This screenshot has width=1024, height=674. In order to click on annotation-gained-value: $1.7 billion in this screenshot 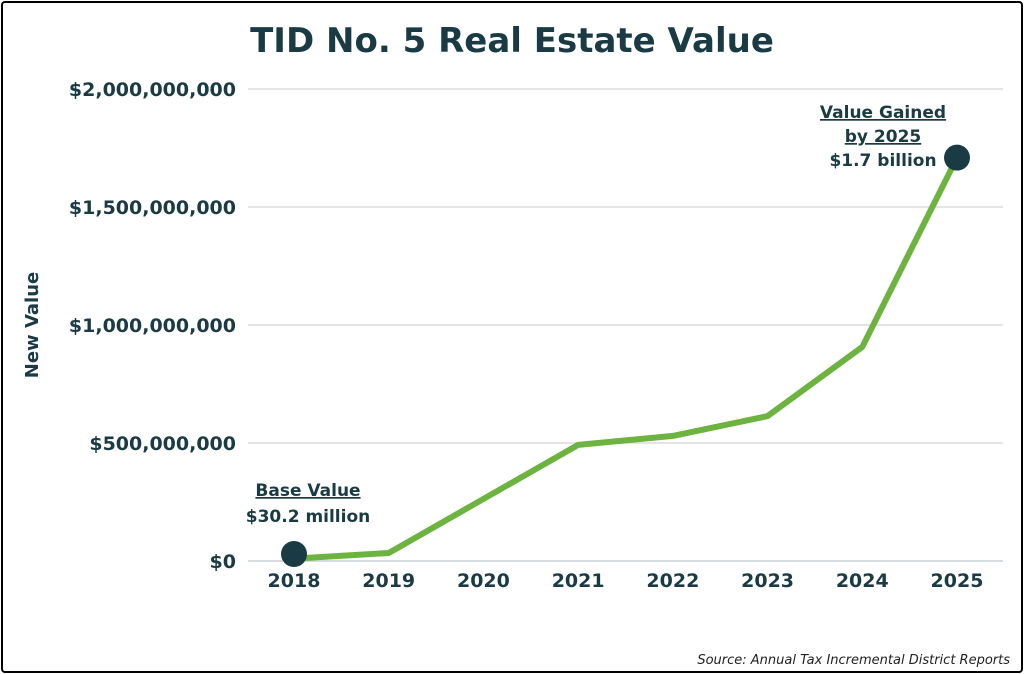, I will do `click(882, 161)`.